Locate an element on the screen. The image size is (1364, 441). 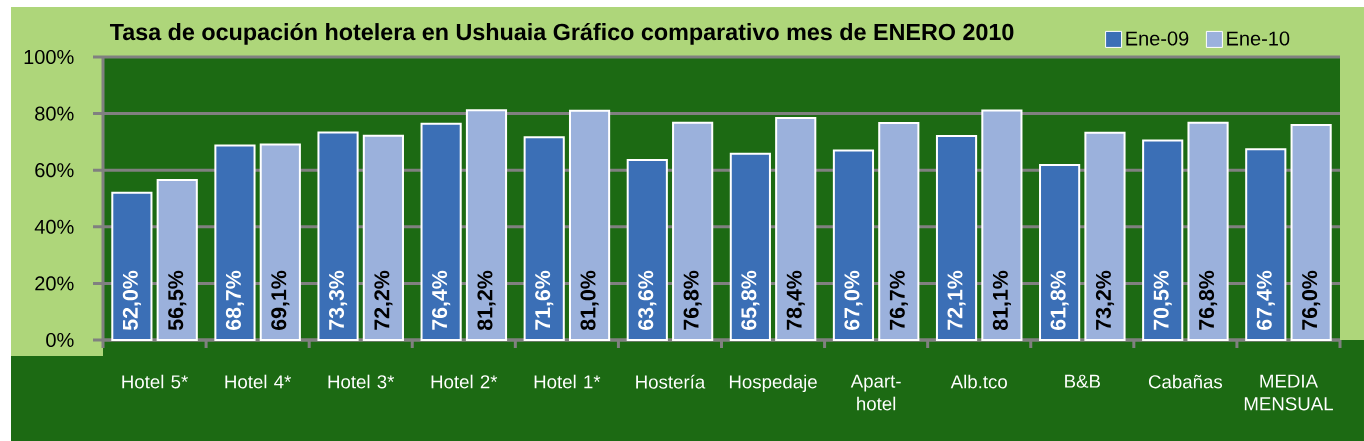
y-tick-label: 20% is located at coordinates (54, 283).